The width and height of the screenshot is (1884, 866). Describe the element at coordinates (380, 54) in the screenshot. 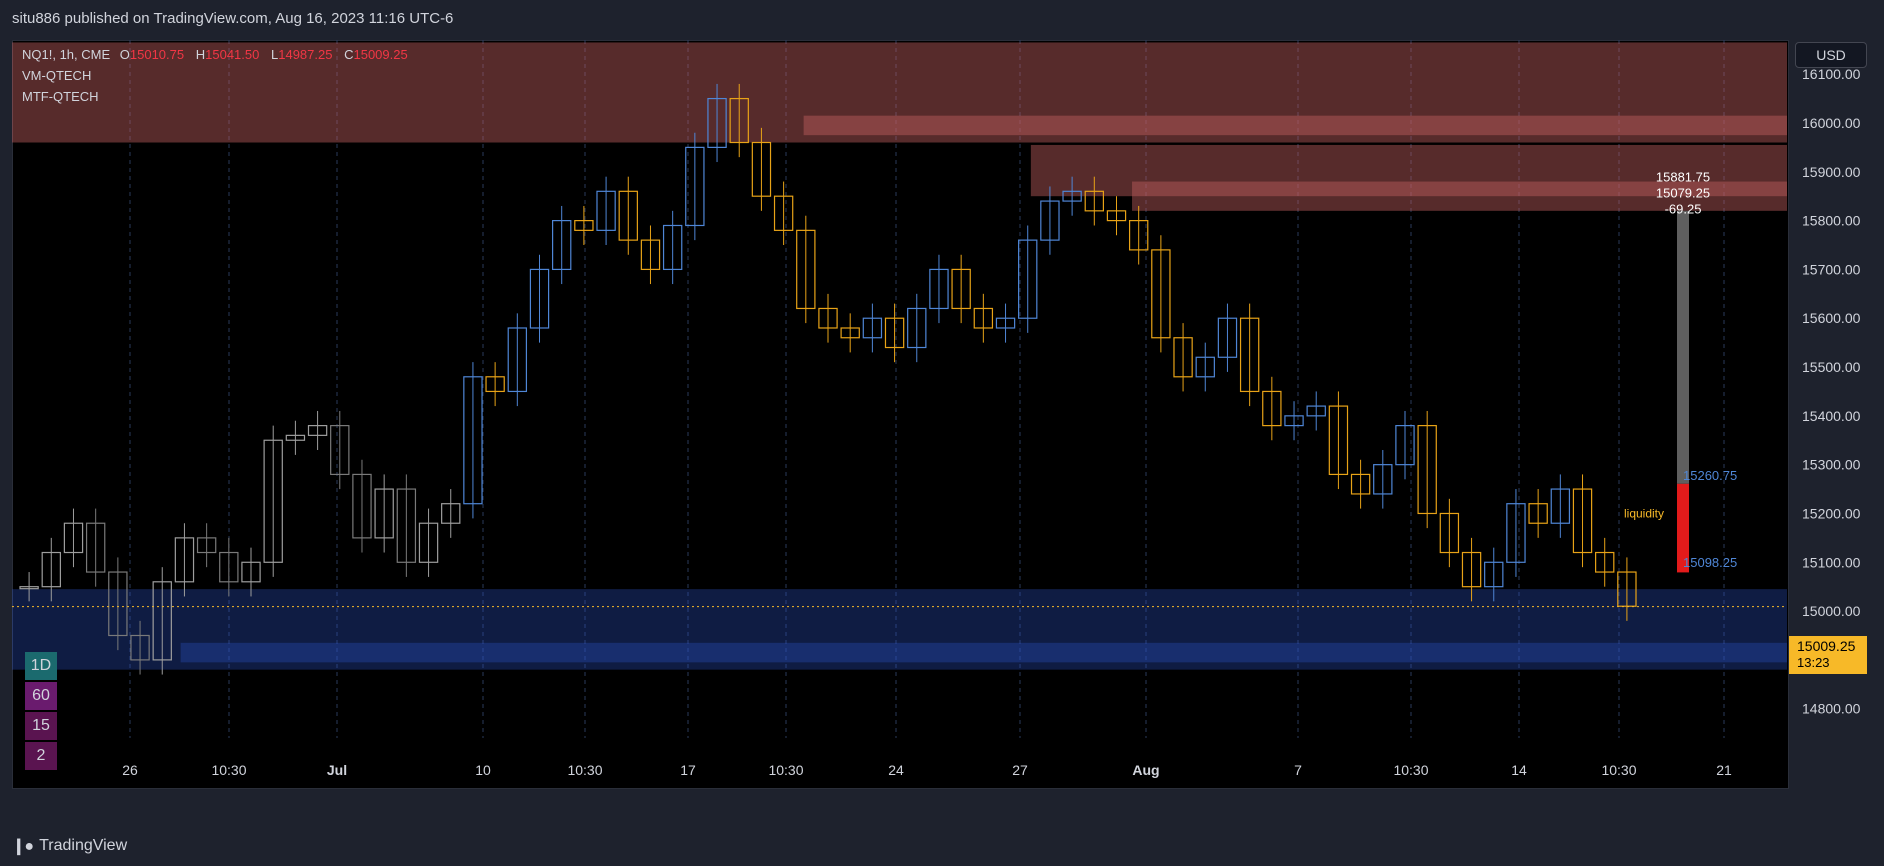

I see `ohlc-close-value: 15009.25` at that location.